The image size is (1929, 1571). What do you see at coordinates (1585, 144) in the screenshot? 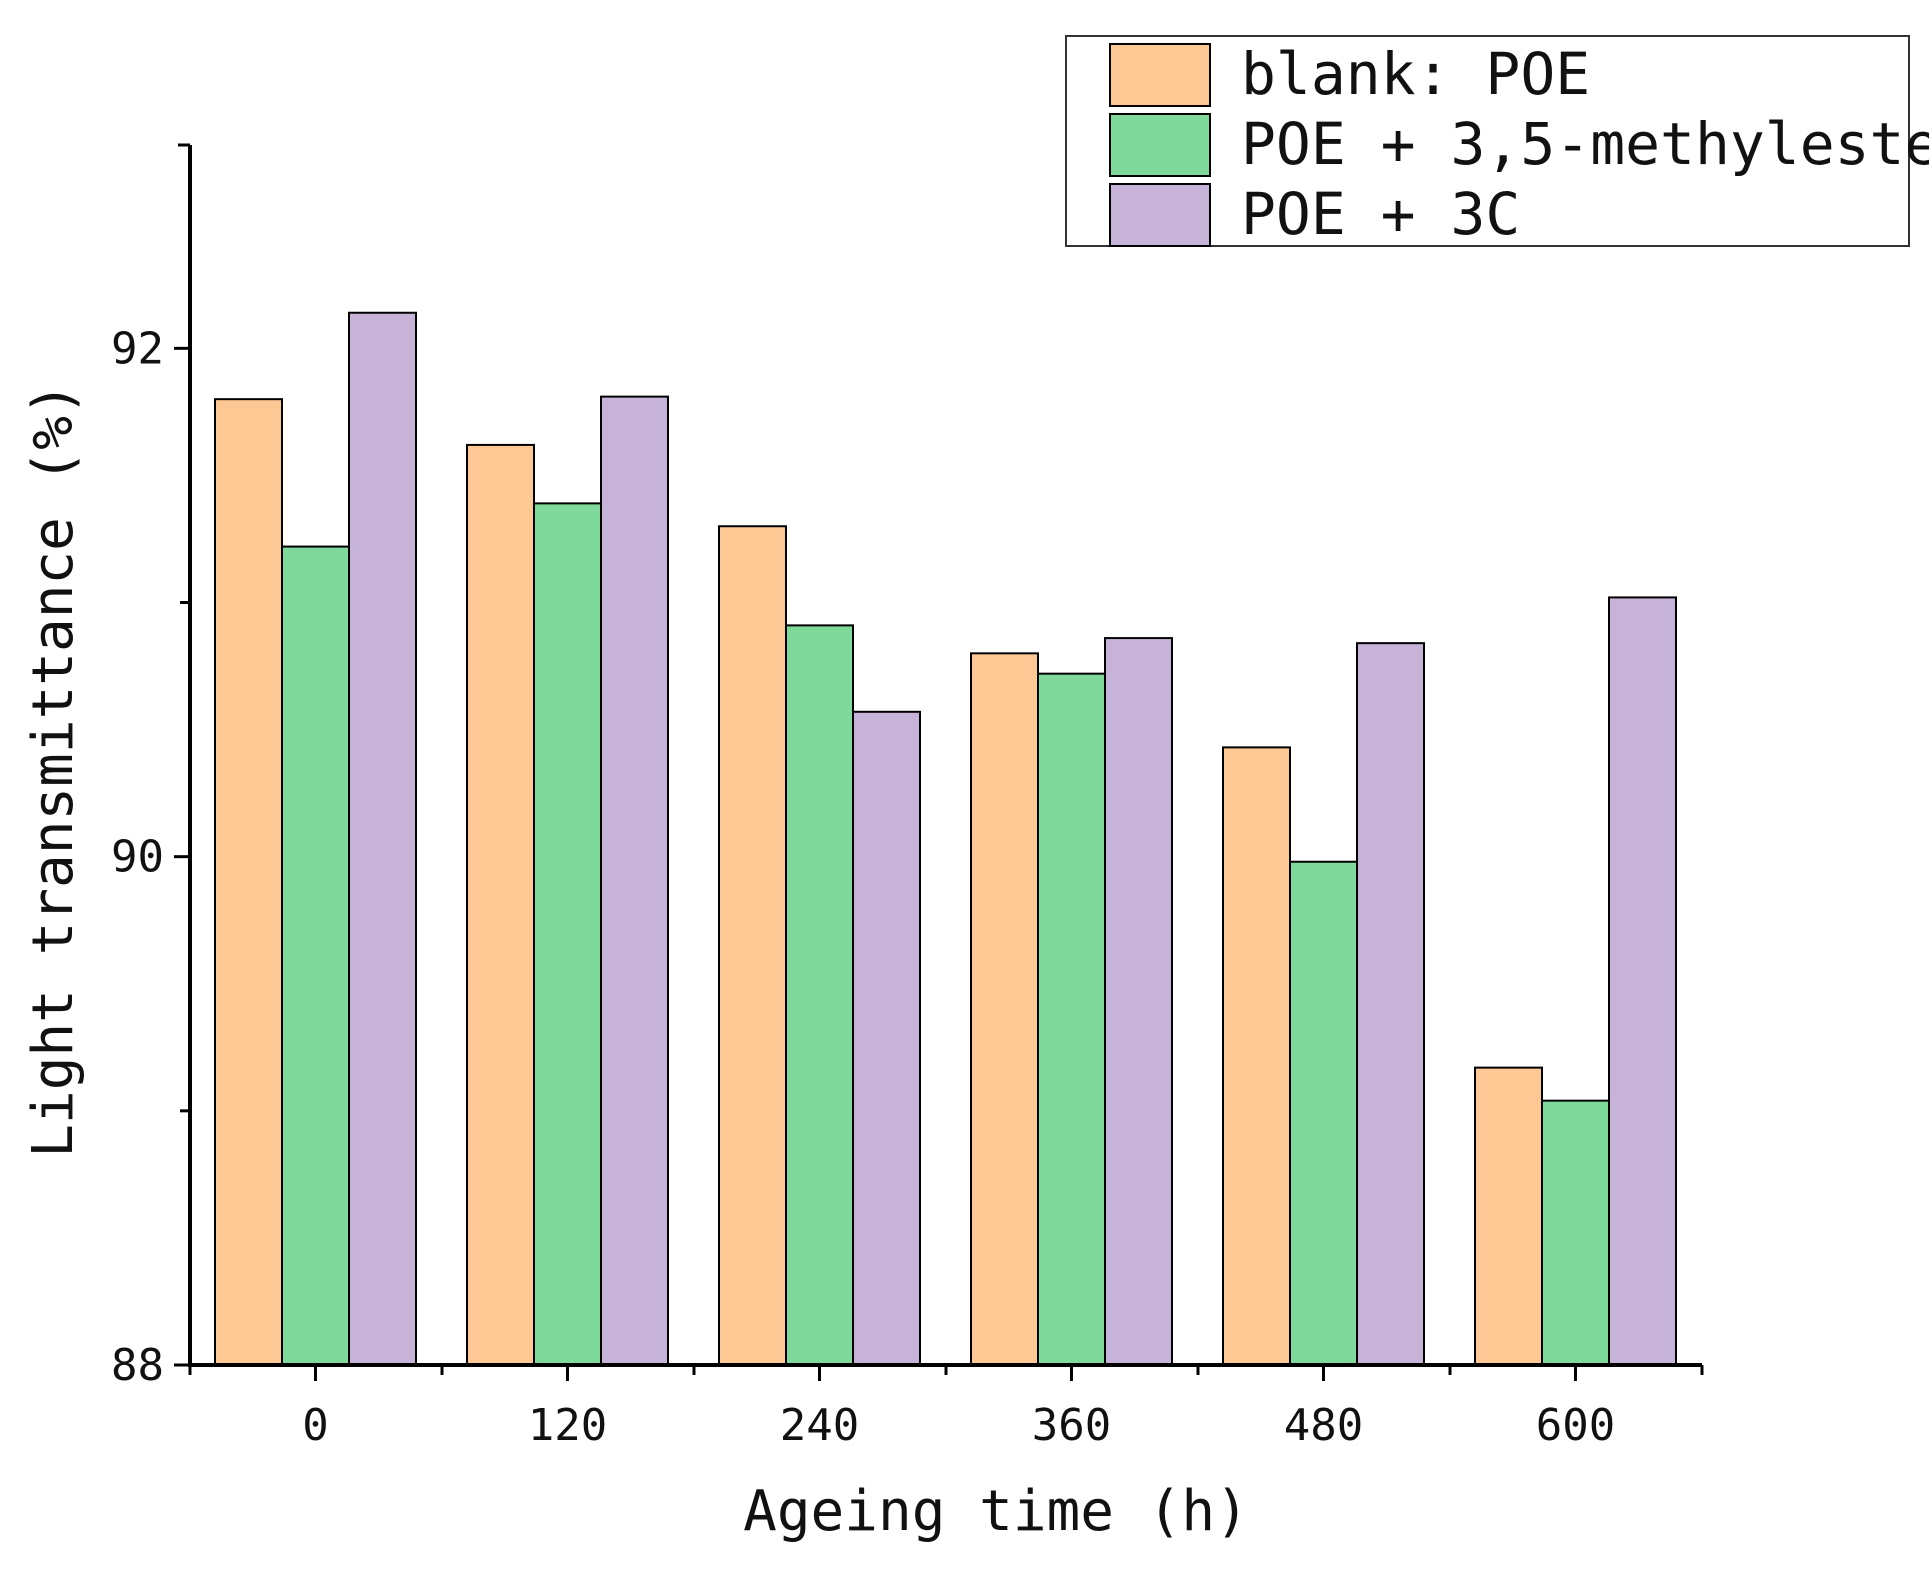
I see `legend-label-2: POE + 3,5-methylester` at bounding box center [1585, 144].